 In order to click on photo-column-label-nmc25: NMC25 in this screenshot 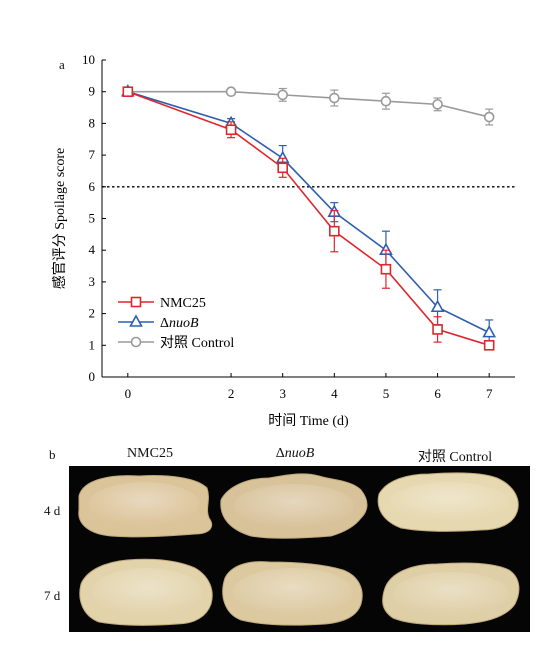, I will do `click(150, 453)`.